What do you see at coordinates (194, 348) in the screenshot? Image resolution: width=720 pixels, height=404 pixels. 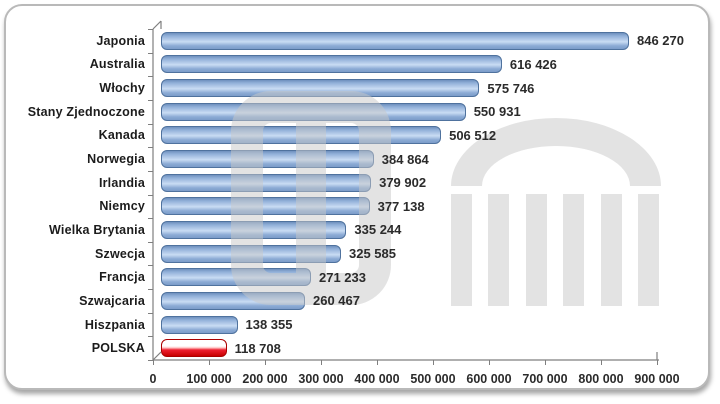 I see `bar-highlighted` at bounding box center [194, 348].